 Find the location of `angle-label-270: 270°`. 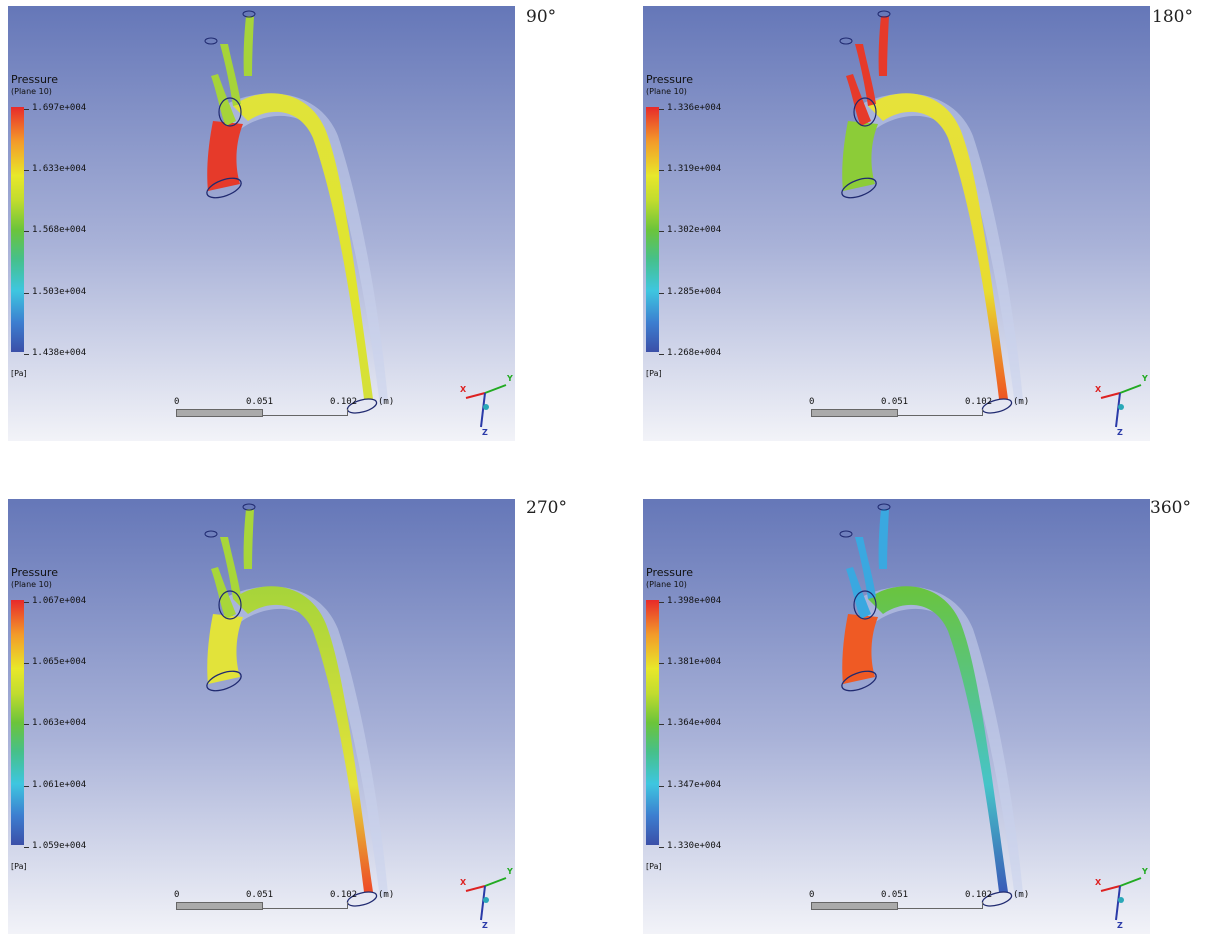

angle-label-270: 270° is located at coordinates (546, 508).